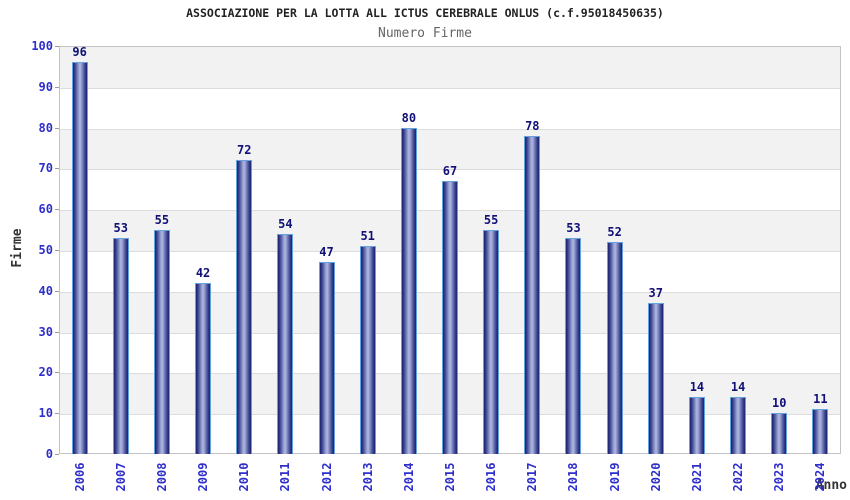 The height and width of the screenshot is (500, 850). What do you see at coordinates (285, 477) in the screenshot?
I see `x-tick-label: 2011` at bounding box center [285, 477].